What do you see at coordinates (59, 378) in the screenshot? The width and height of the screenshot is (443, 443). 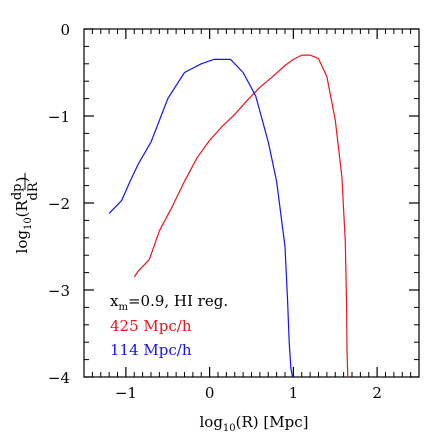 I see `y-tick-label: −4` at bounding box center [59, 378].